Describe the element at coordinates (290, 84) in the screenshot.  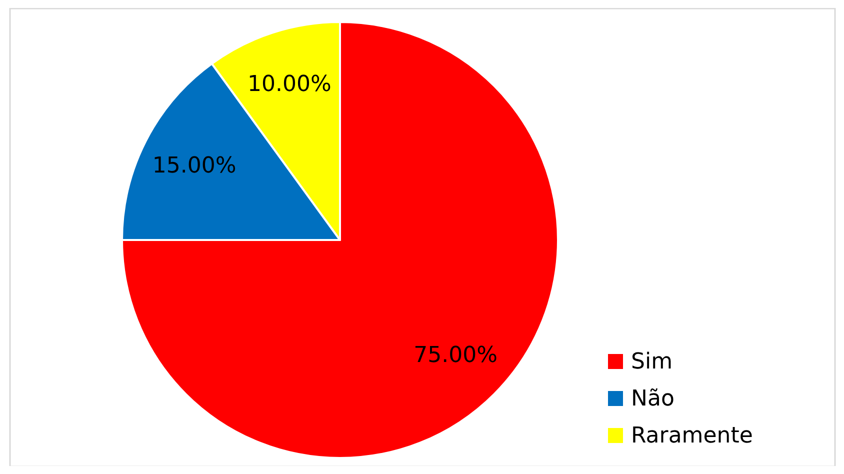
I see `data-label: 10.00%` at that location.